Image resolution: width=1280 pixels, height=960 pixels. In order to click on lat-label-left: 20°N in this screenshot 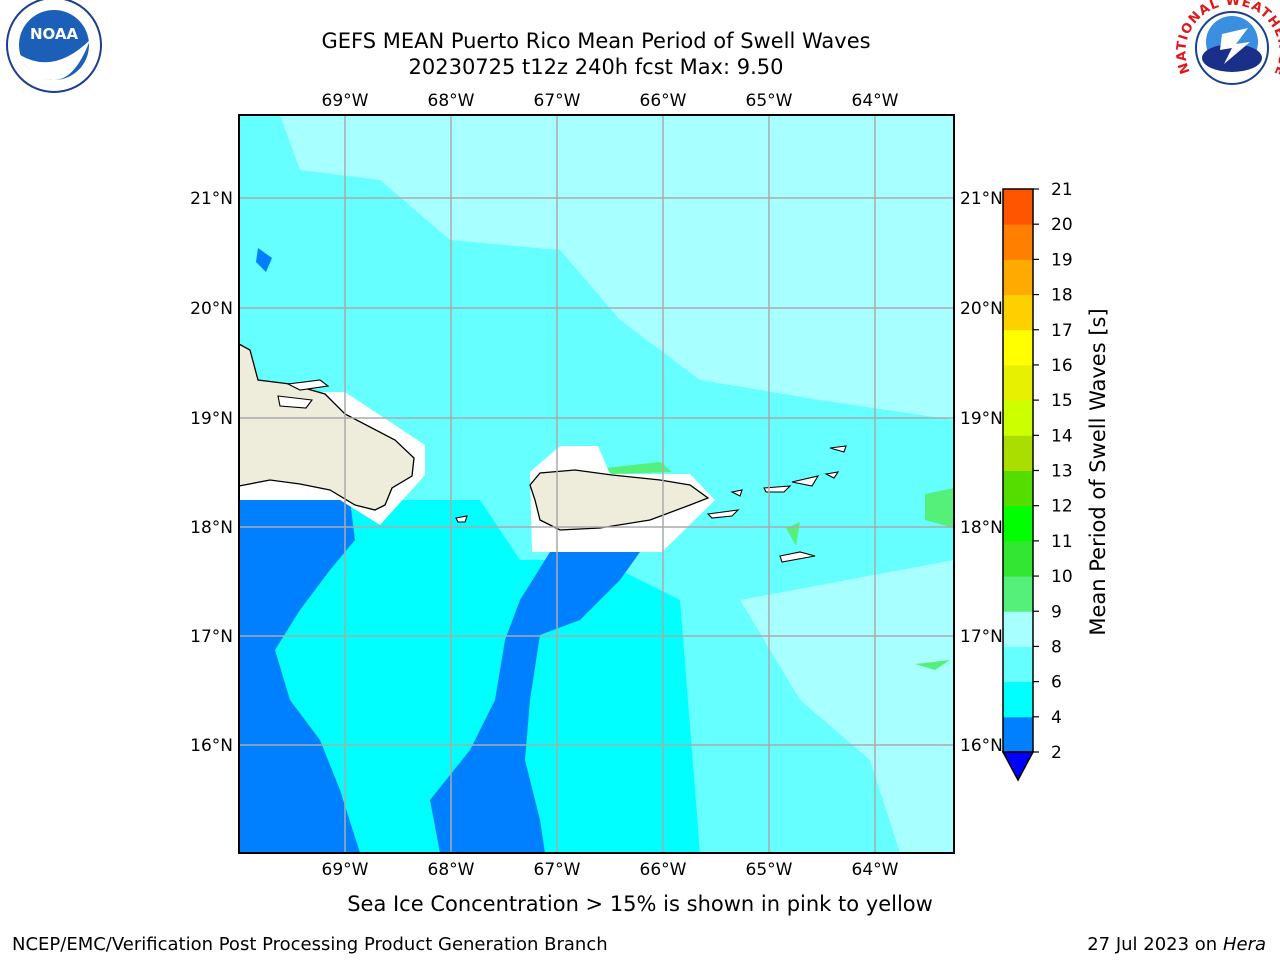, I will do `click(211, 309)`.